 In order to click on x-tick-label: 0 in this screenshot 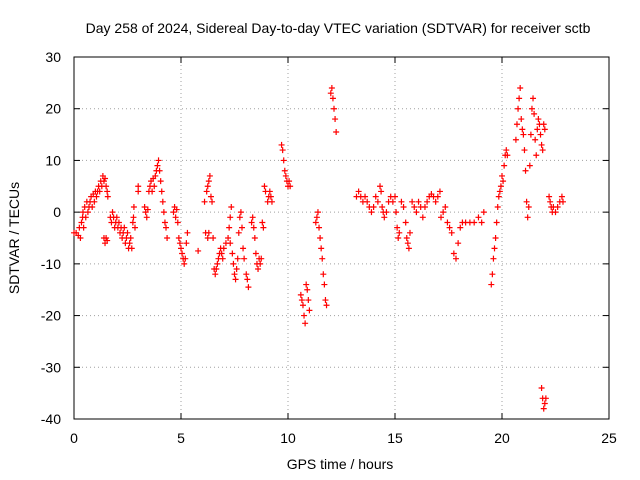, I will do `click(74, 438)`.